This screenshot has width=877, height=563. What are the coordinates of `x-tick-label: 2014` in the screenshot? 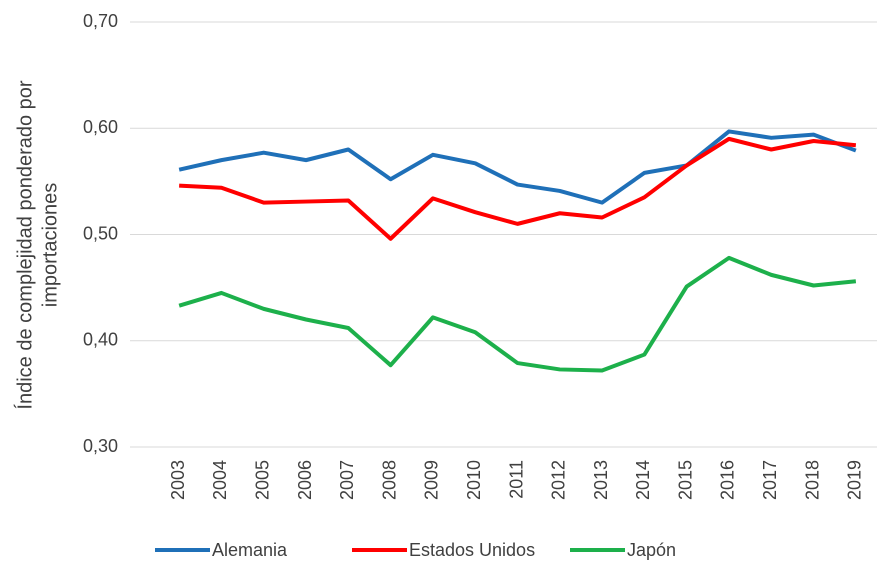 It's located at (643, 480).